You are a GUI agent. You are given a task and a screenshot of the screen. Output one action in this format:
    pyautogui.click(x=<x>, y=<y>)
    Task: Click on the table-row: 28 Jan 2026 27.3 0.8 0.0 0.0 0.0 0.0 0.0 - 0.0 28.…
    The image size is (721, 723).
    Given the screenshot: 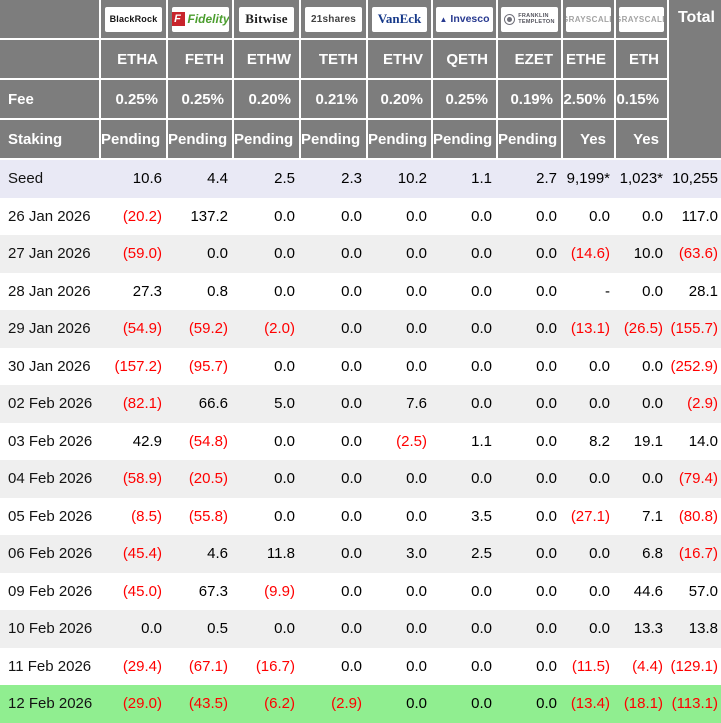 What is the action you would take?
    pyautogui.click(x=360, y=291)
    